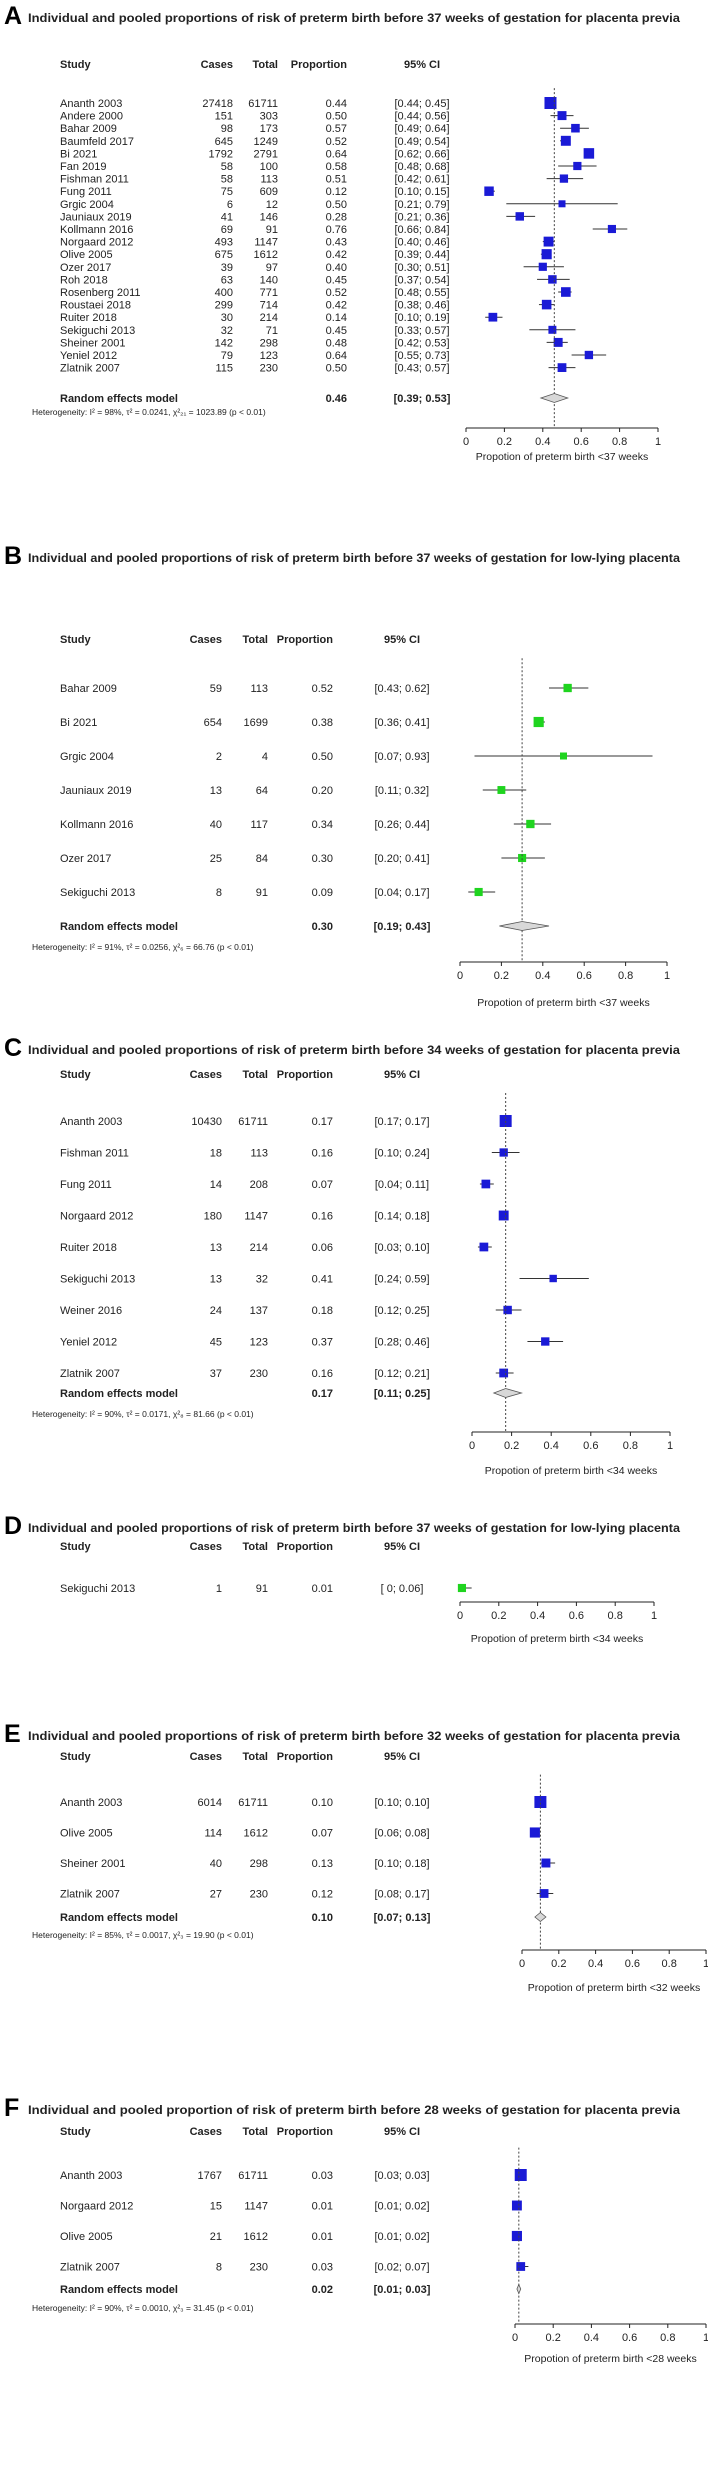  I want to click on cell-proportion: 0.16, so click(322, 1154).